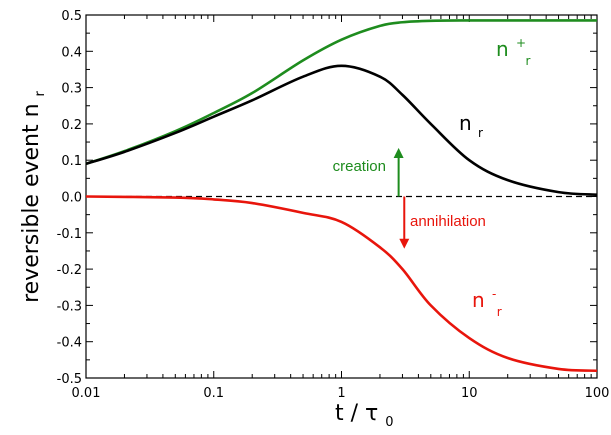 This screenshot has height=435, width=611. I want to click on y-tick-label: -0.3, so click(69, 306).